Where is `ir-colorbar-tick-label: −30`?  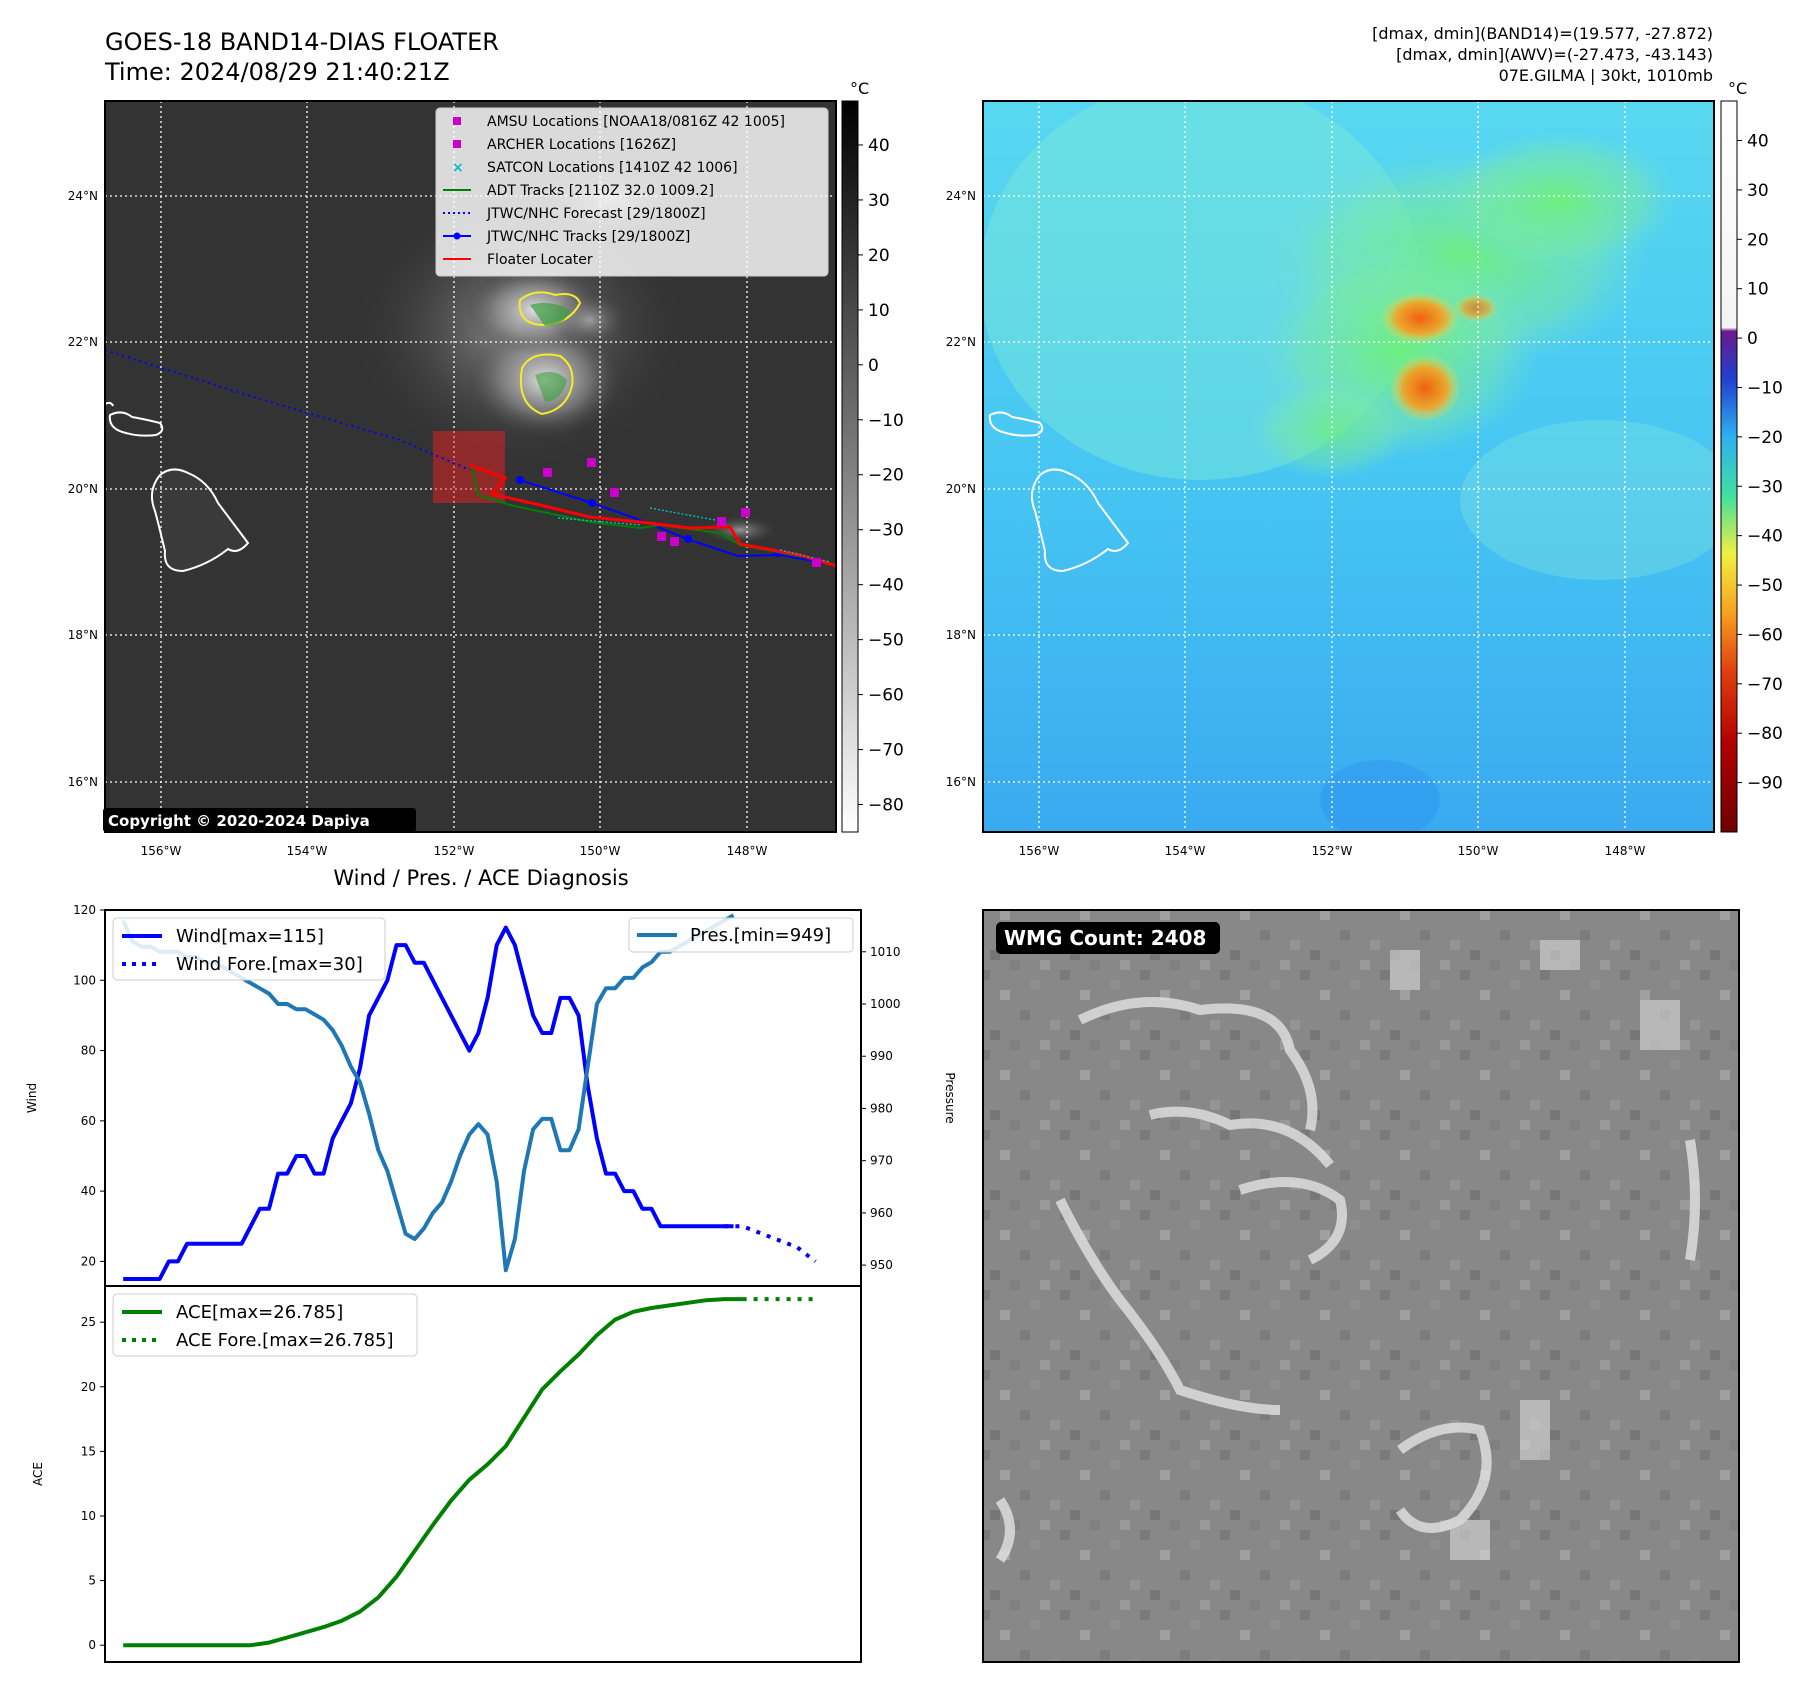 ir-colorbar-tick-label: −30 is located at coordinates (886, 531).